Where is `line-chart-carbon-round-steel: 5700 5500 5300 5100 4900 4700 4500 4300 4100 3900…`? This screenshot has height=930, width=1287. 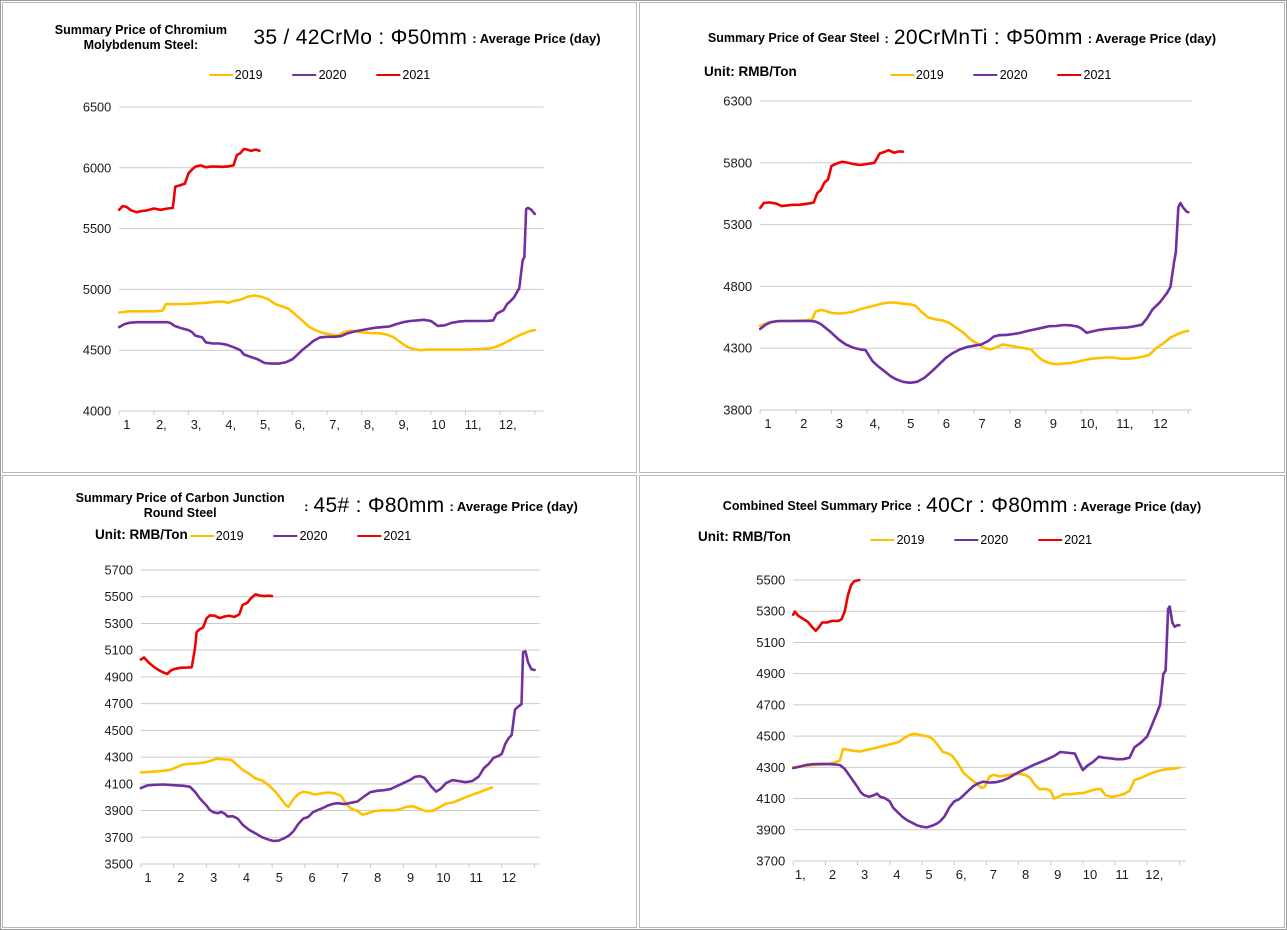 line-chart-carbon-round-steel: 5700 5500 5300 5100 4900 4700 4500 4300 4100 3900… is located at coordinates (322, 723).